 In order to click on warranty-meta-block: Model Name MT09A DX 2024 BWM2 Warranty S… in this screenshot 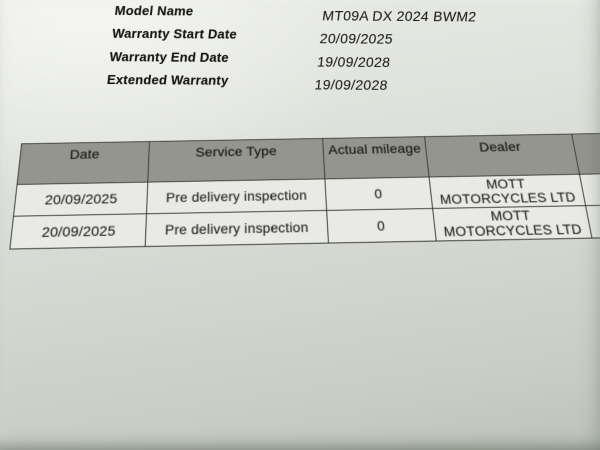, I will do `click(292, 47)`.